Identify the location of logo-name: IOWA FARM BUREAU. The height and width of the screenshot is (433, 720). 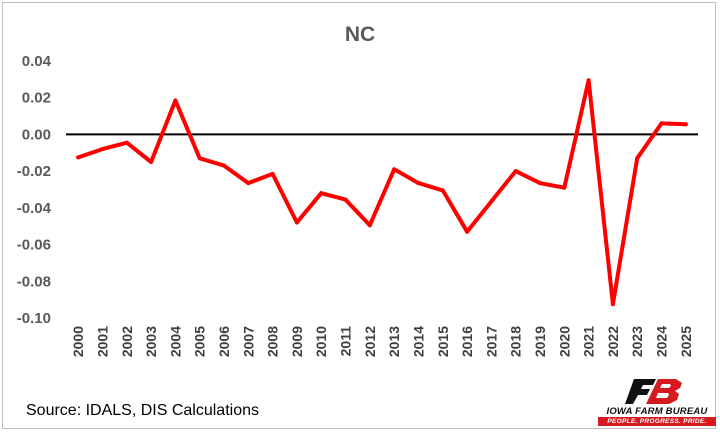
(657, 411).